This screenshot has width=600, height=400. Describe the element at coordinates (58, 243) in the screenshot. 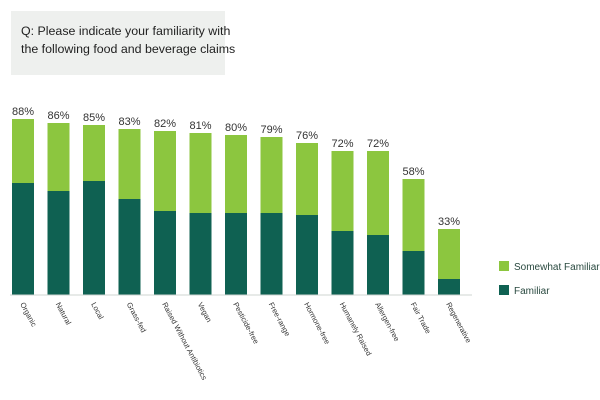

I see `bar-familiar-natural` at that location.